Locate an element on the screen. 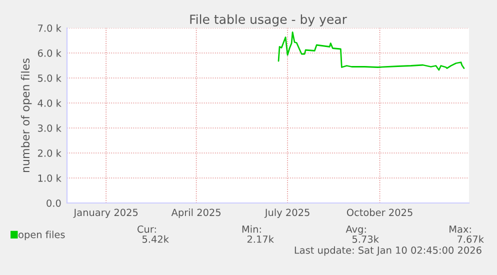  chart-title: File table usage - by year is located at coordinates (268, 20).